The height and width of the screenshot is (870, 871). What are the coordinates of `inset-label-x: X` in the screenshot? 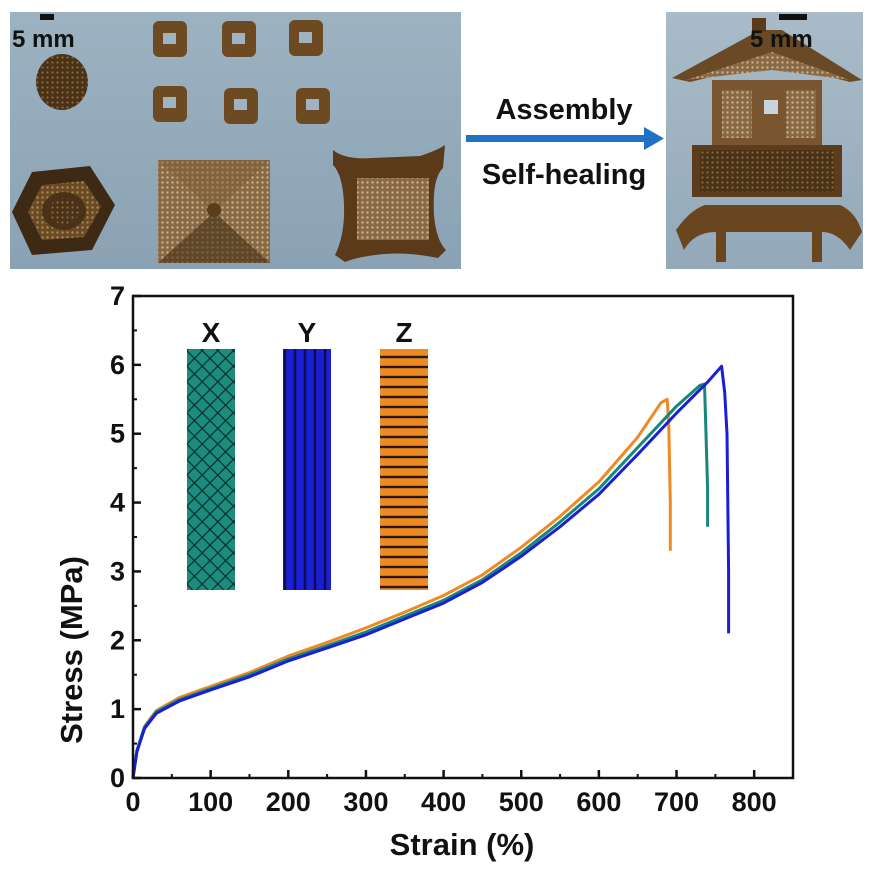 It's located at (211, 332).